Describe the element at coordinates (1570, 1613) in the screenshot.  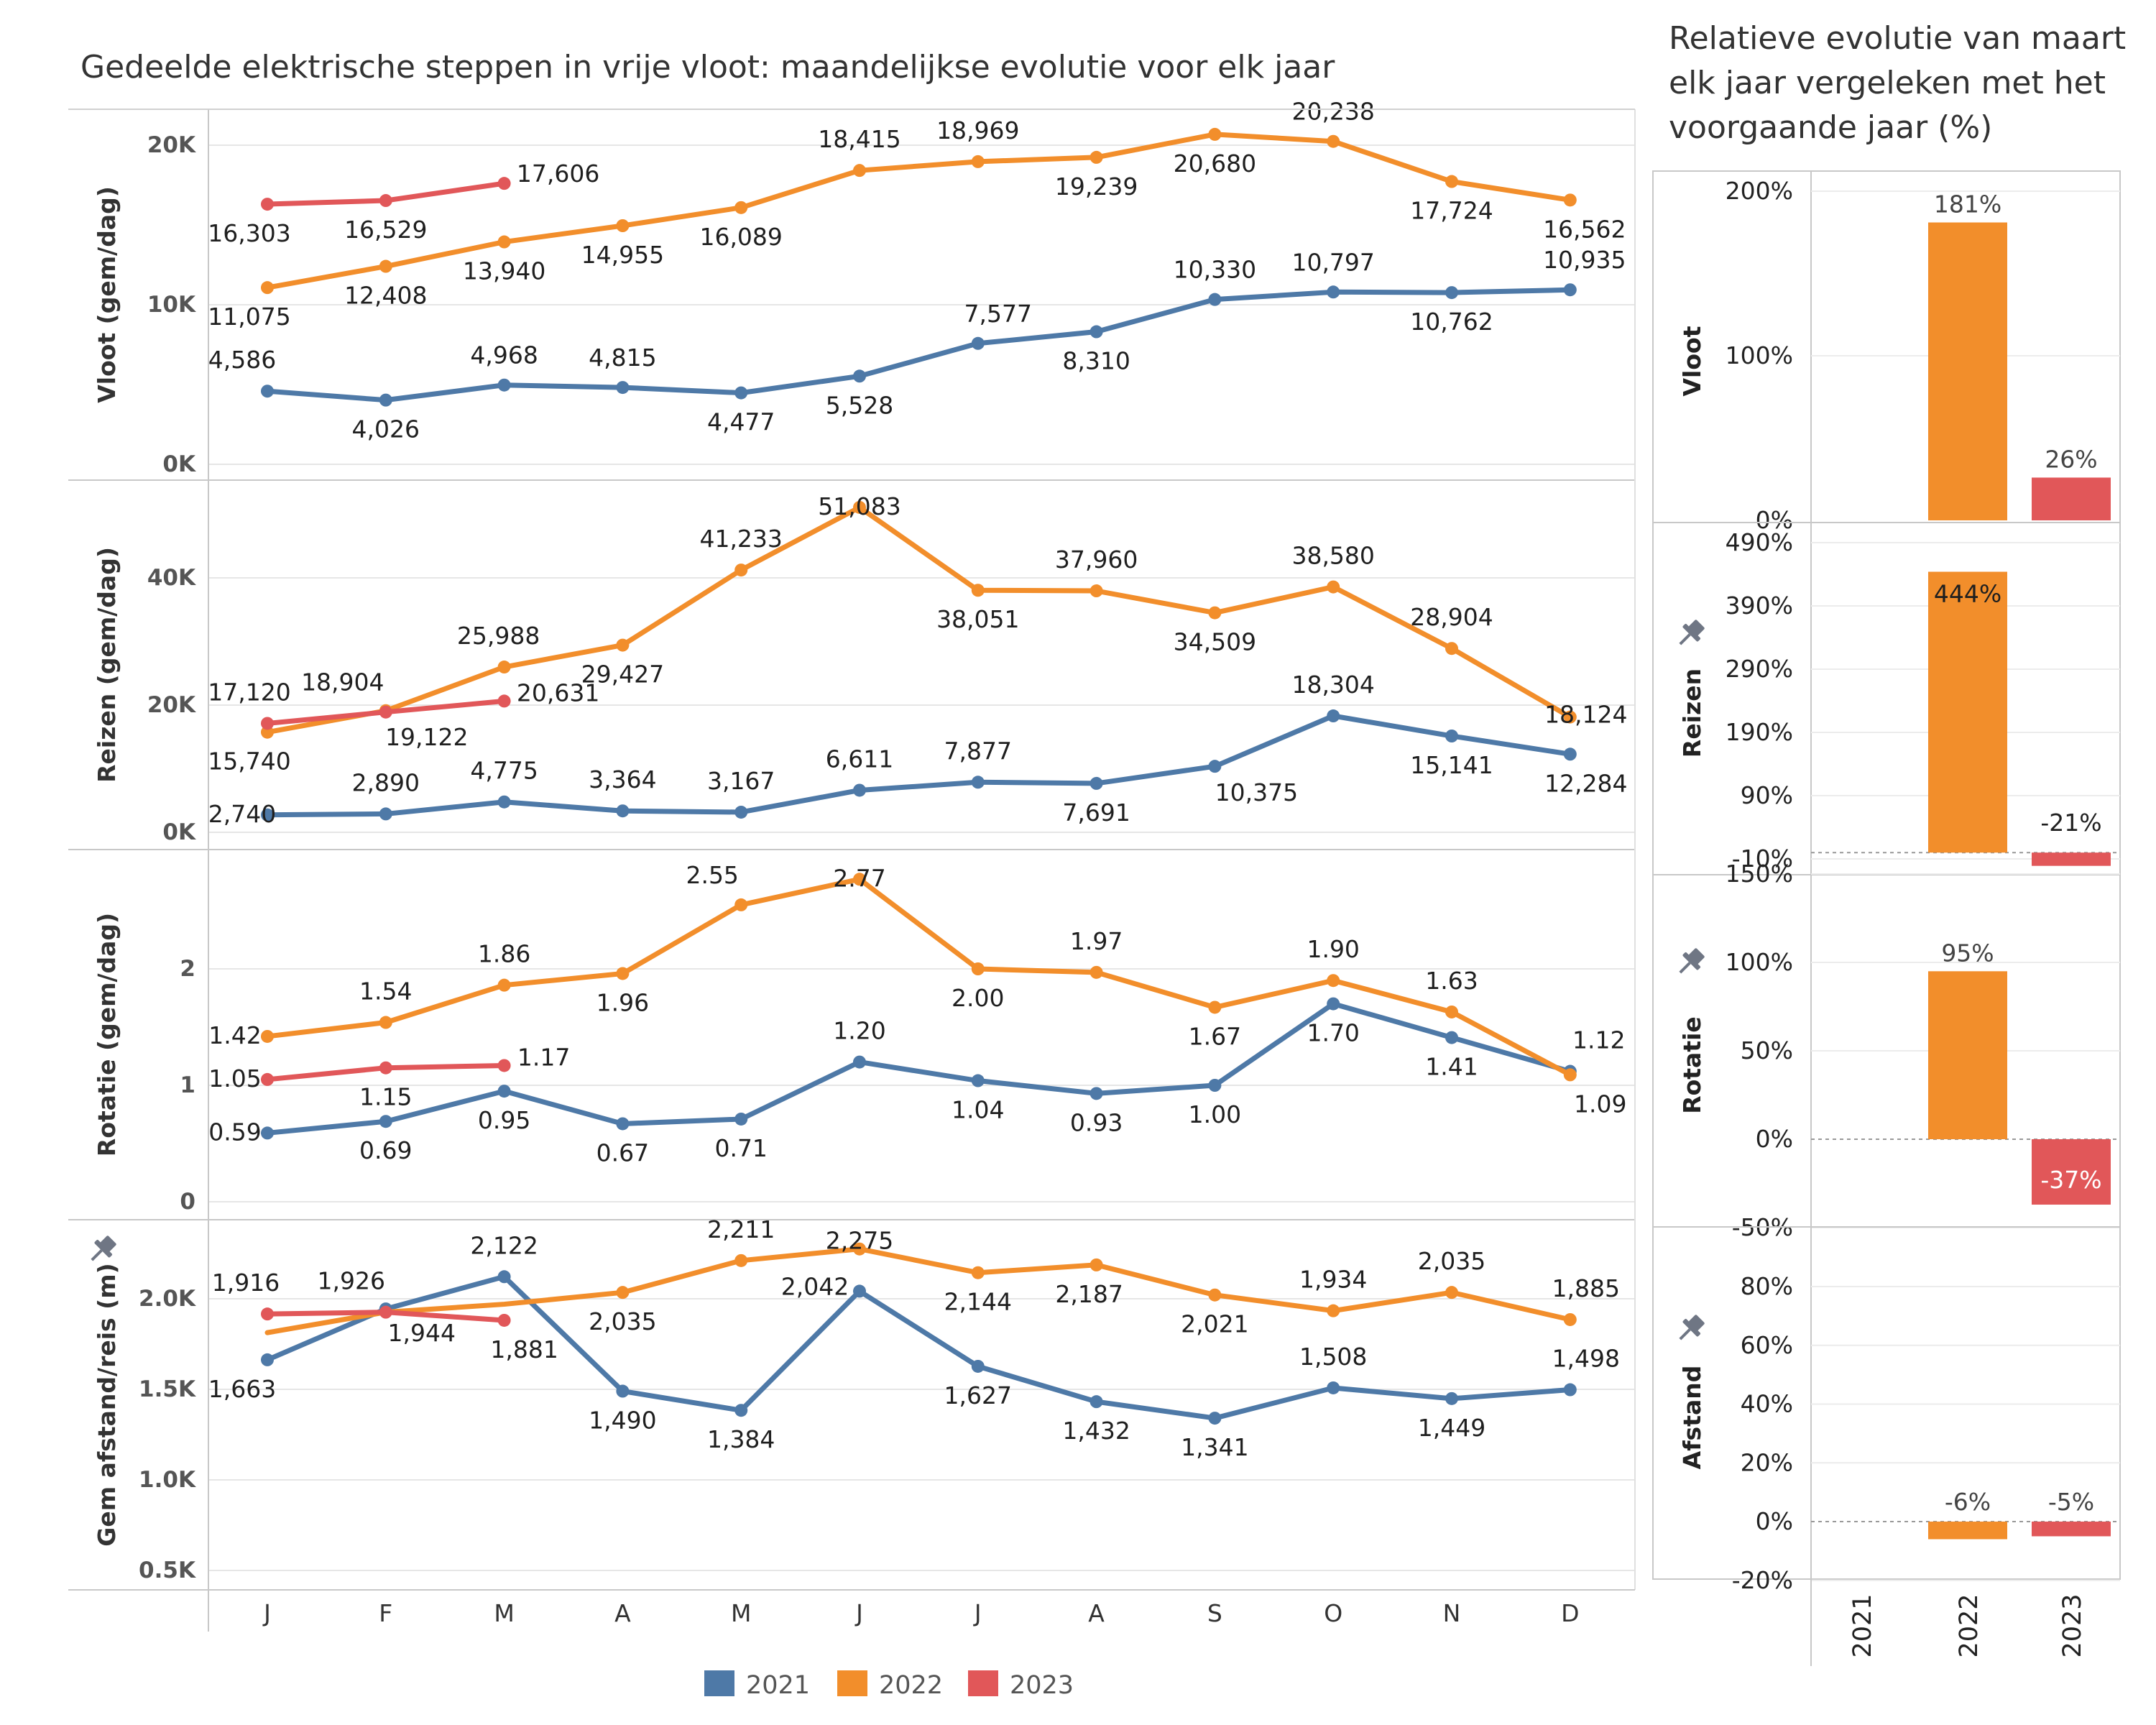
I see `x-tick-label: D` at that location.